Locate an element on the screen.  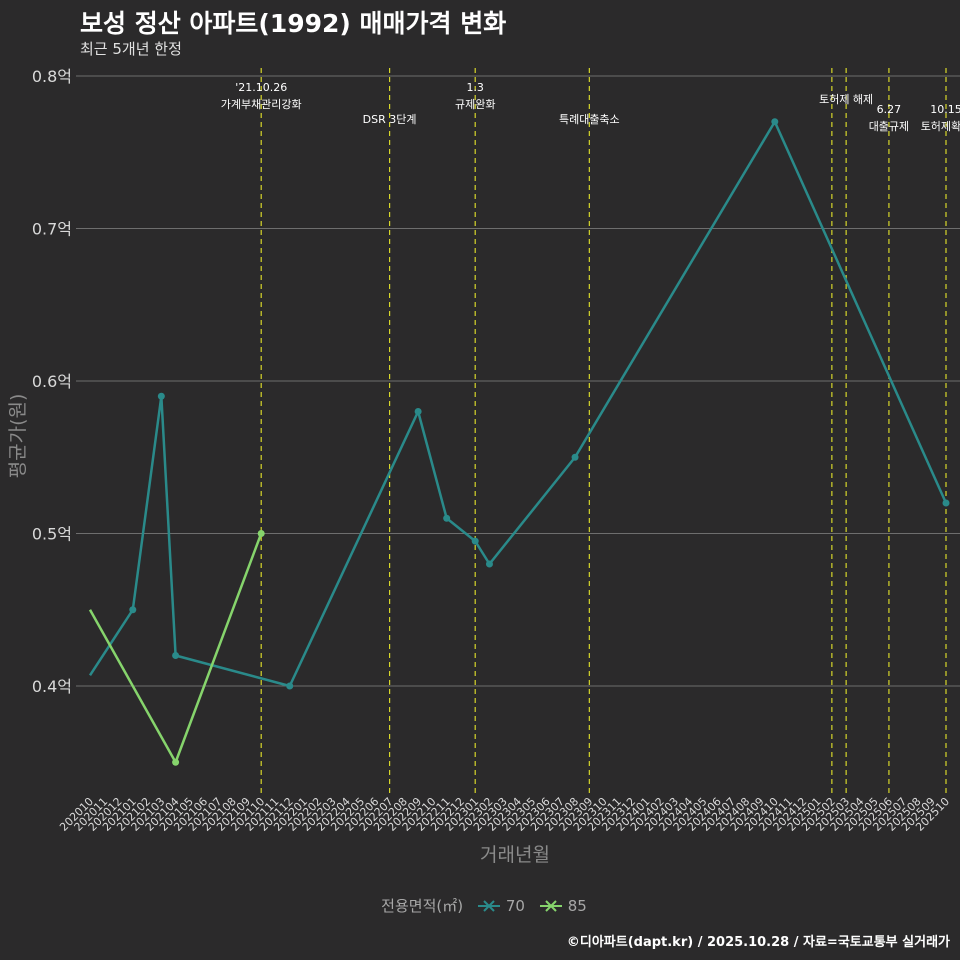
chart-title: 보성 정산 아파트(1992) 매매가격 변화 is located at coordinates (293, 23).